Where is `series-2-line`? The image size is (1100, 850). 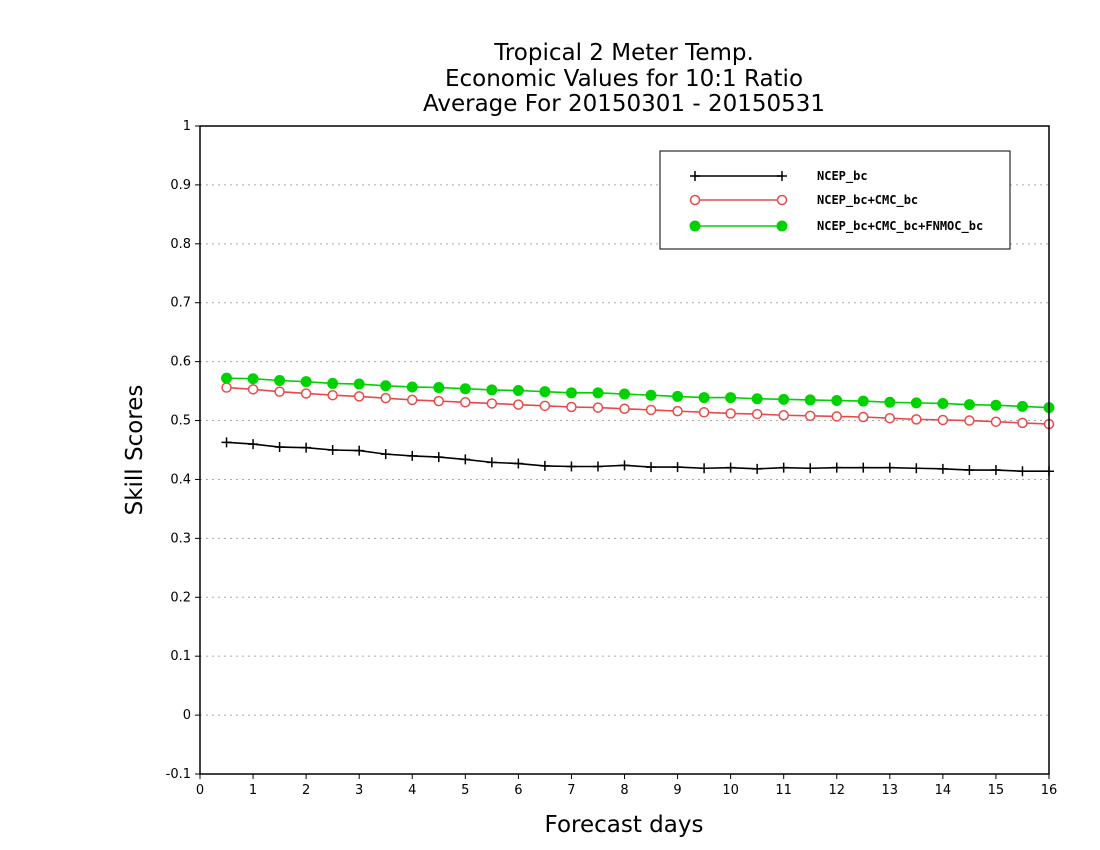
series-2-line is located at coordinates (638, 405).